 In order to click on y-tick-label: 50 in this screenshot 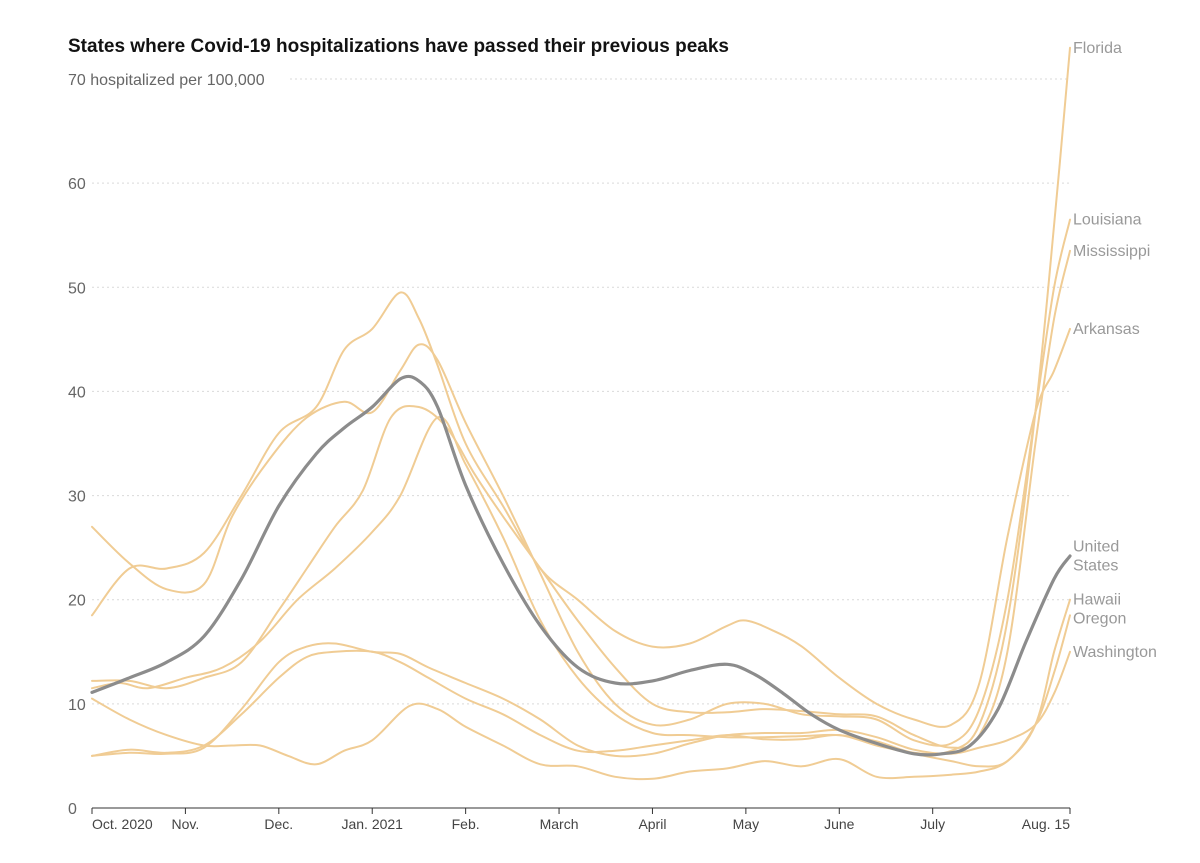, I will do `click(77, 288)`.